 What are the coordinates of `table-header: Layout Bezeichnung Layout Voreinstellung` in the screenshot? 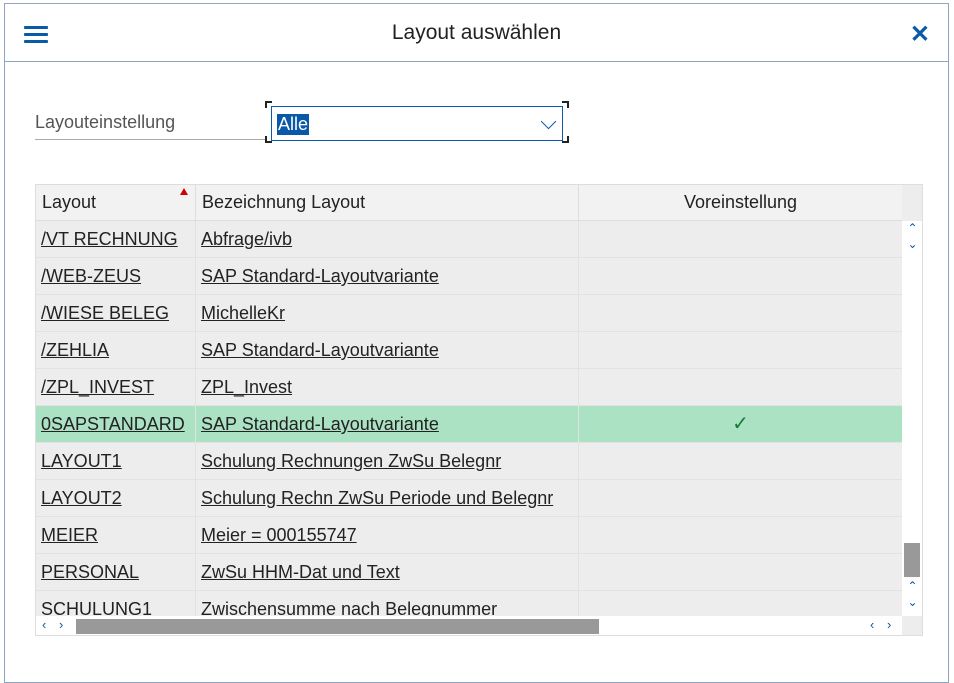 It's located at (469, 203).